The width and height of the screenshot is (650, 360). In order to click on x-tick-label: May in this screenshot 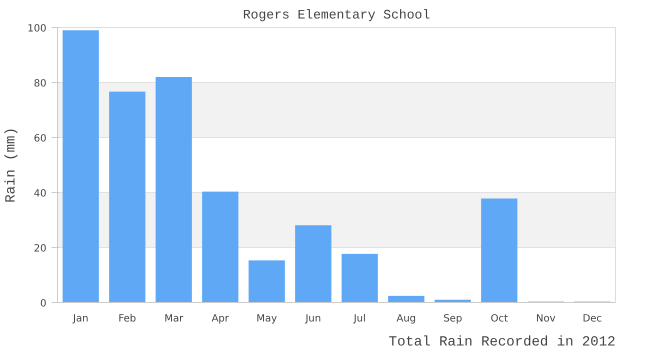, I will do `click(267, 319)`.